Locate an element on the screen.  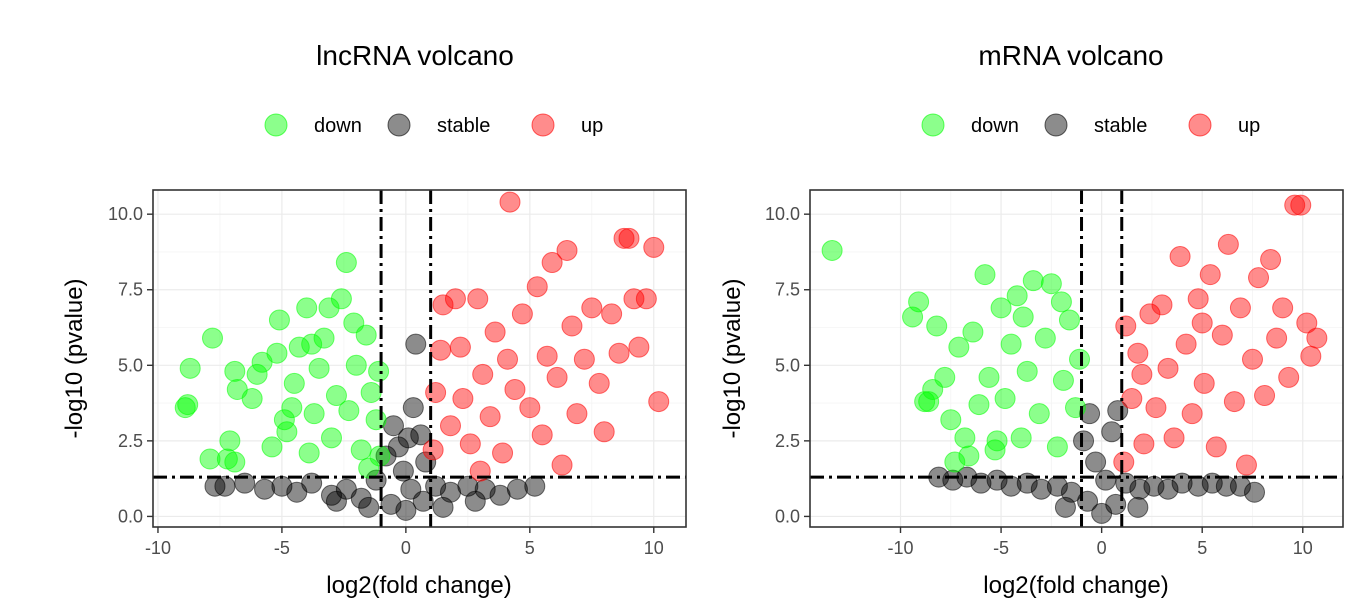
legend-label-stable: stable is located at coordinates (1120, 126).